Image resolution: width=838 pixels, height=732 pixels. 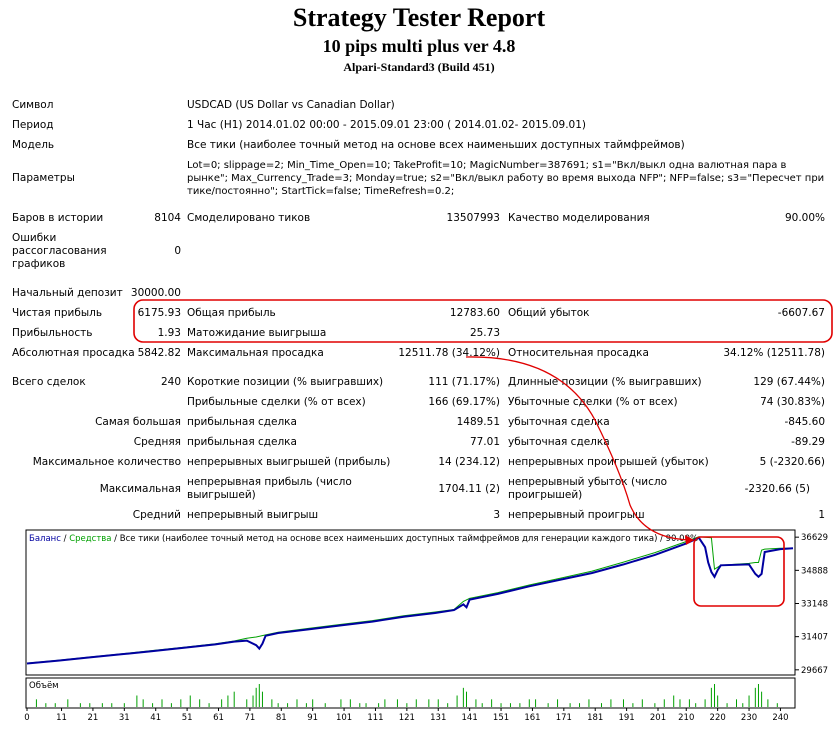 I want to click on max-count-label: Максимальное количество, so click(x=106, y=462).